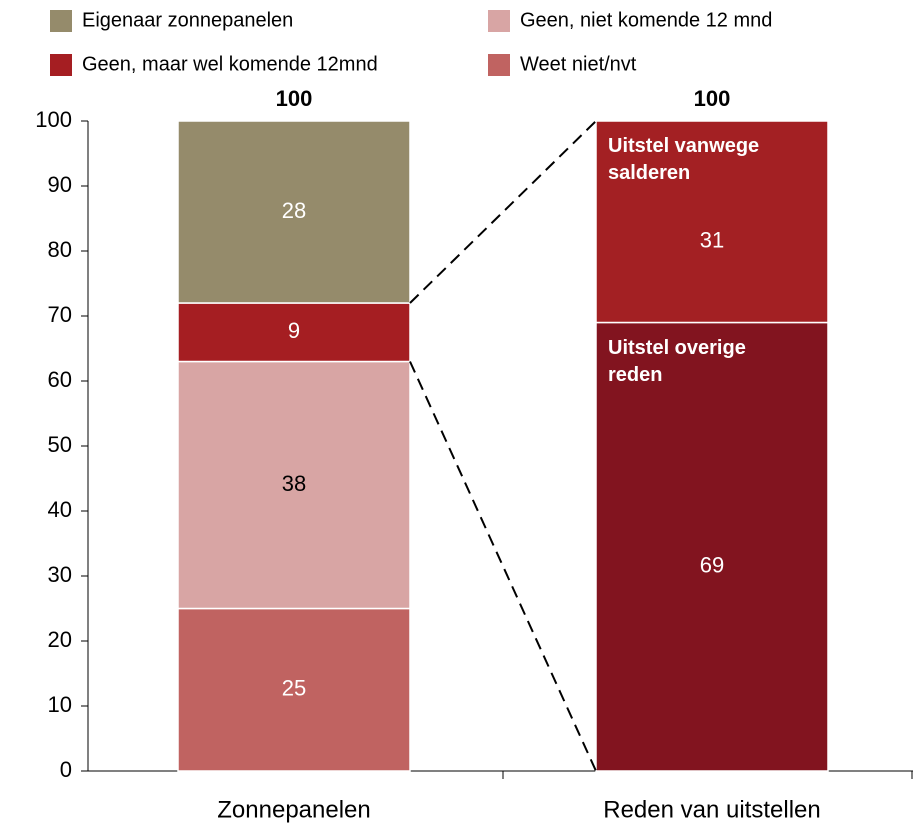 The height and width of the screenshot is (834, 913). What do you see at coordinates (60, 704) in the screenshot?
I see `y-tick-label: 10` at bounding box center [60, 704].